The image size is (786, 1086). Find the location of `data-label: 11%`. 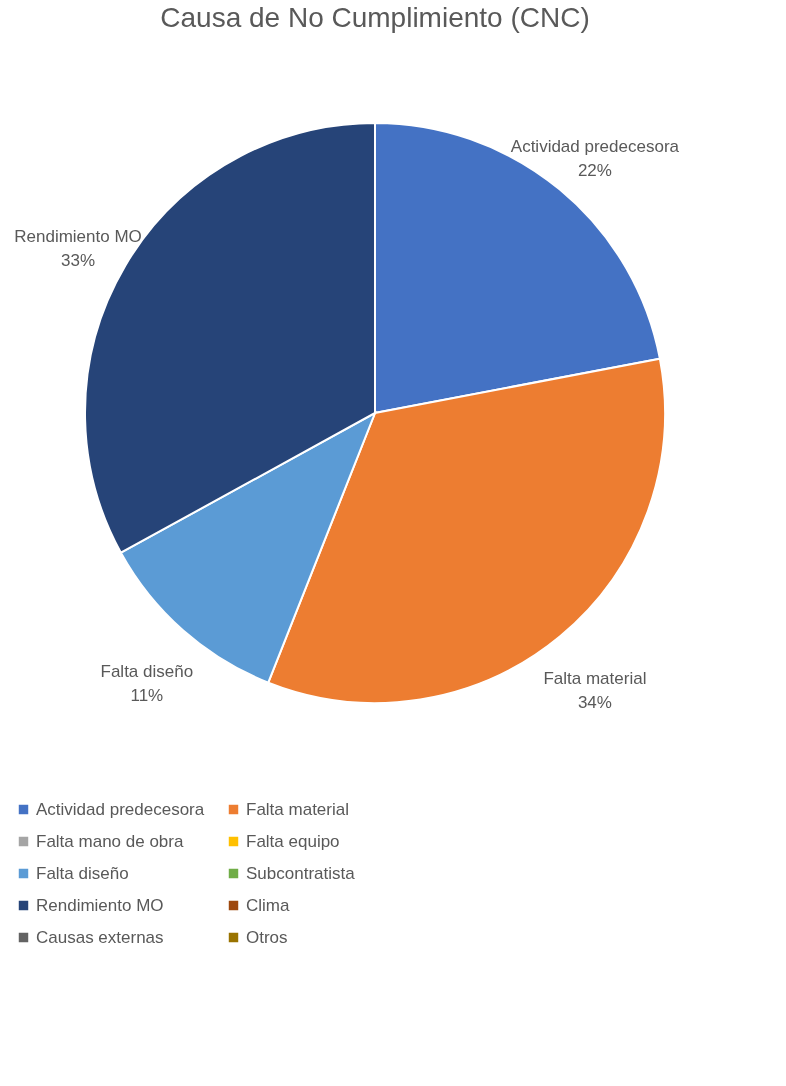

data-label: 11% is located at coordinates (147, 695).